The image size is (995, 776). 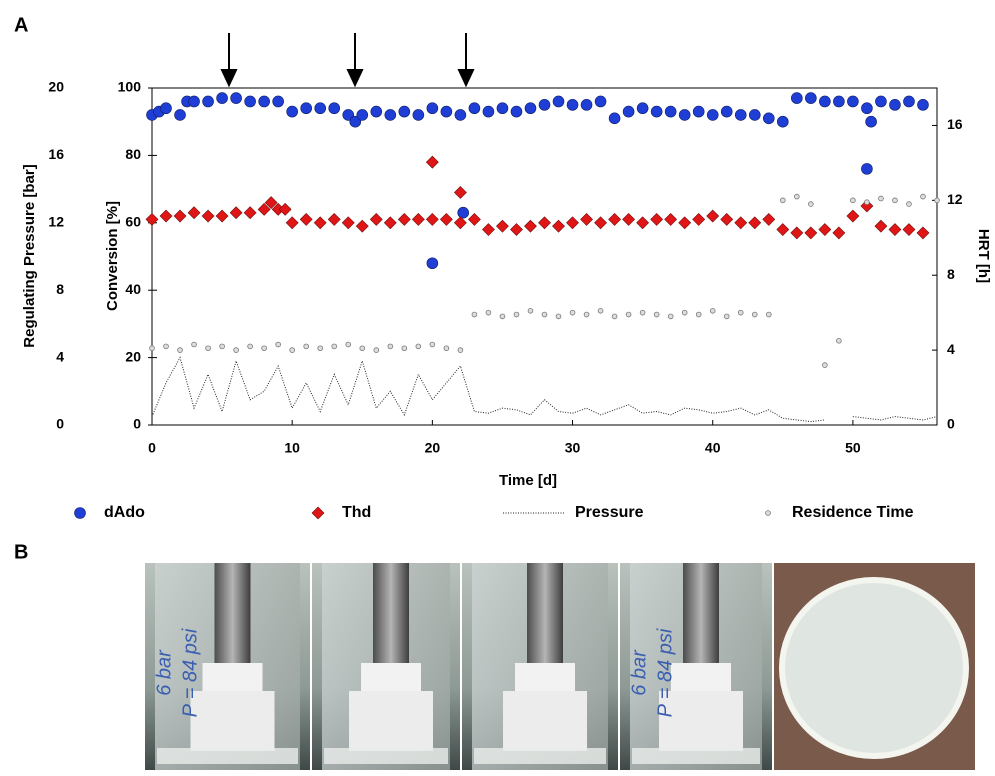 I want to click on y2-tick-label: 12, so click(x=955, y=199).